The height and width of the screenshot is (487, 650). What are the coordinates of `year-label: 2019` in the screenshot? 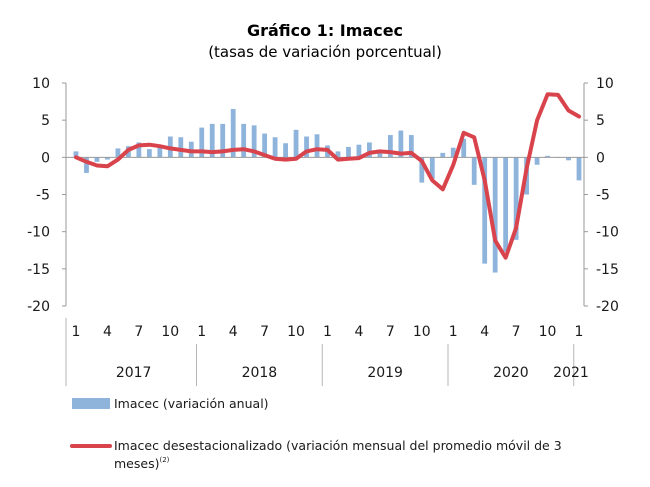 It's located at (385, 373).